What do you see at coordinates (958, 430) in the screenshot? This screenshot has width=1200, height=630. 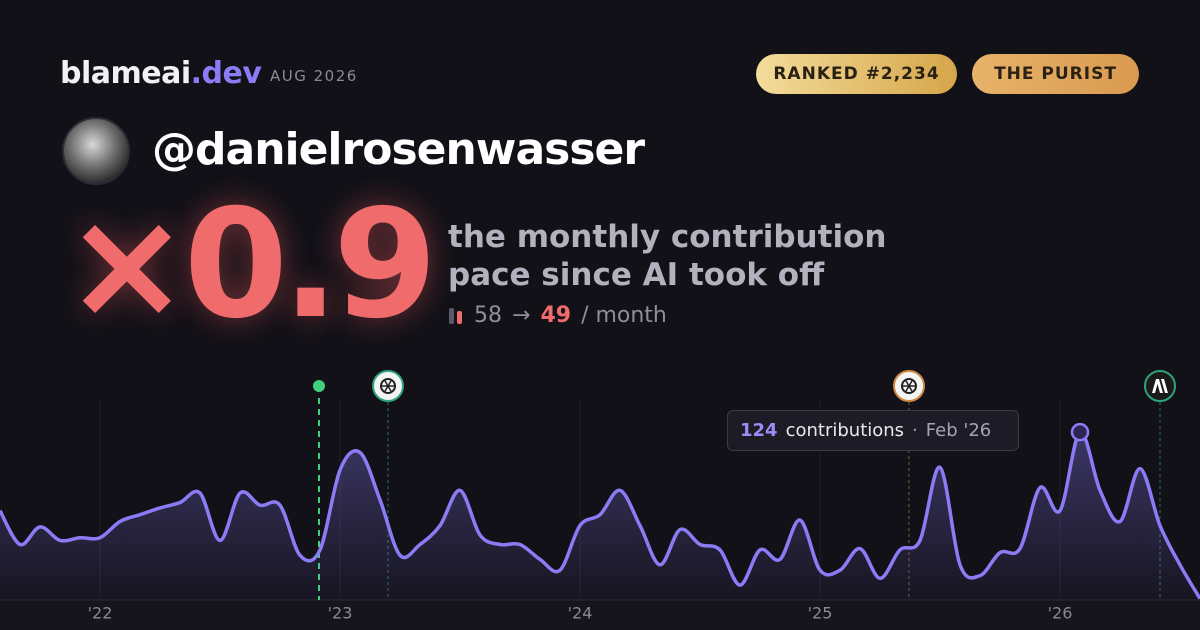 I see `tooltip-date: Feb '26` at bounding box center [958, 430].